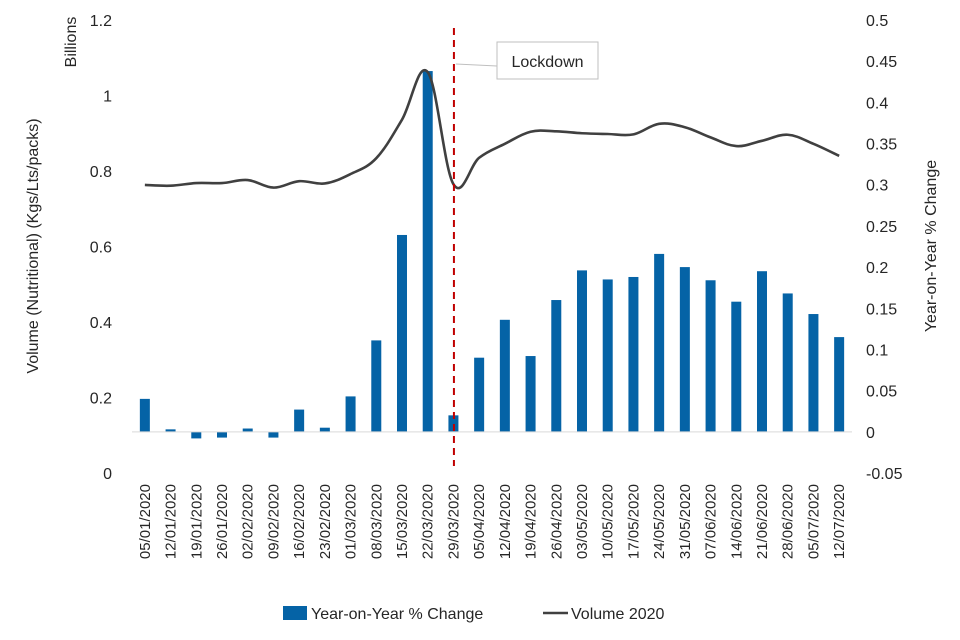 The height and width of the screenshot is (640, 960). Describe the element at coordinates (453, 521) in the screenshot. I see `x-tick-label: 29/03/2020` at that location.